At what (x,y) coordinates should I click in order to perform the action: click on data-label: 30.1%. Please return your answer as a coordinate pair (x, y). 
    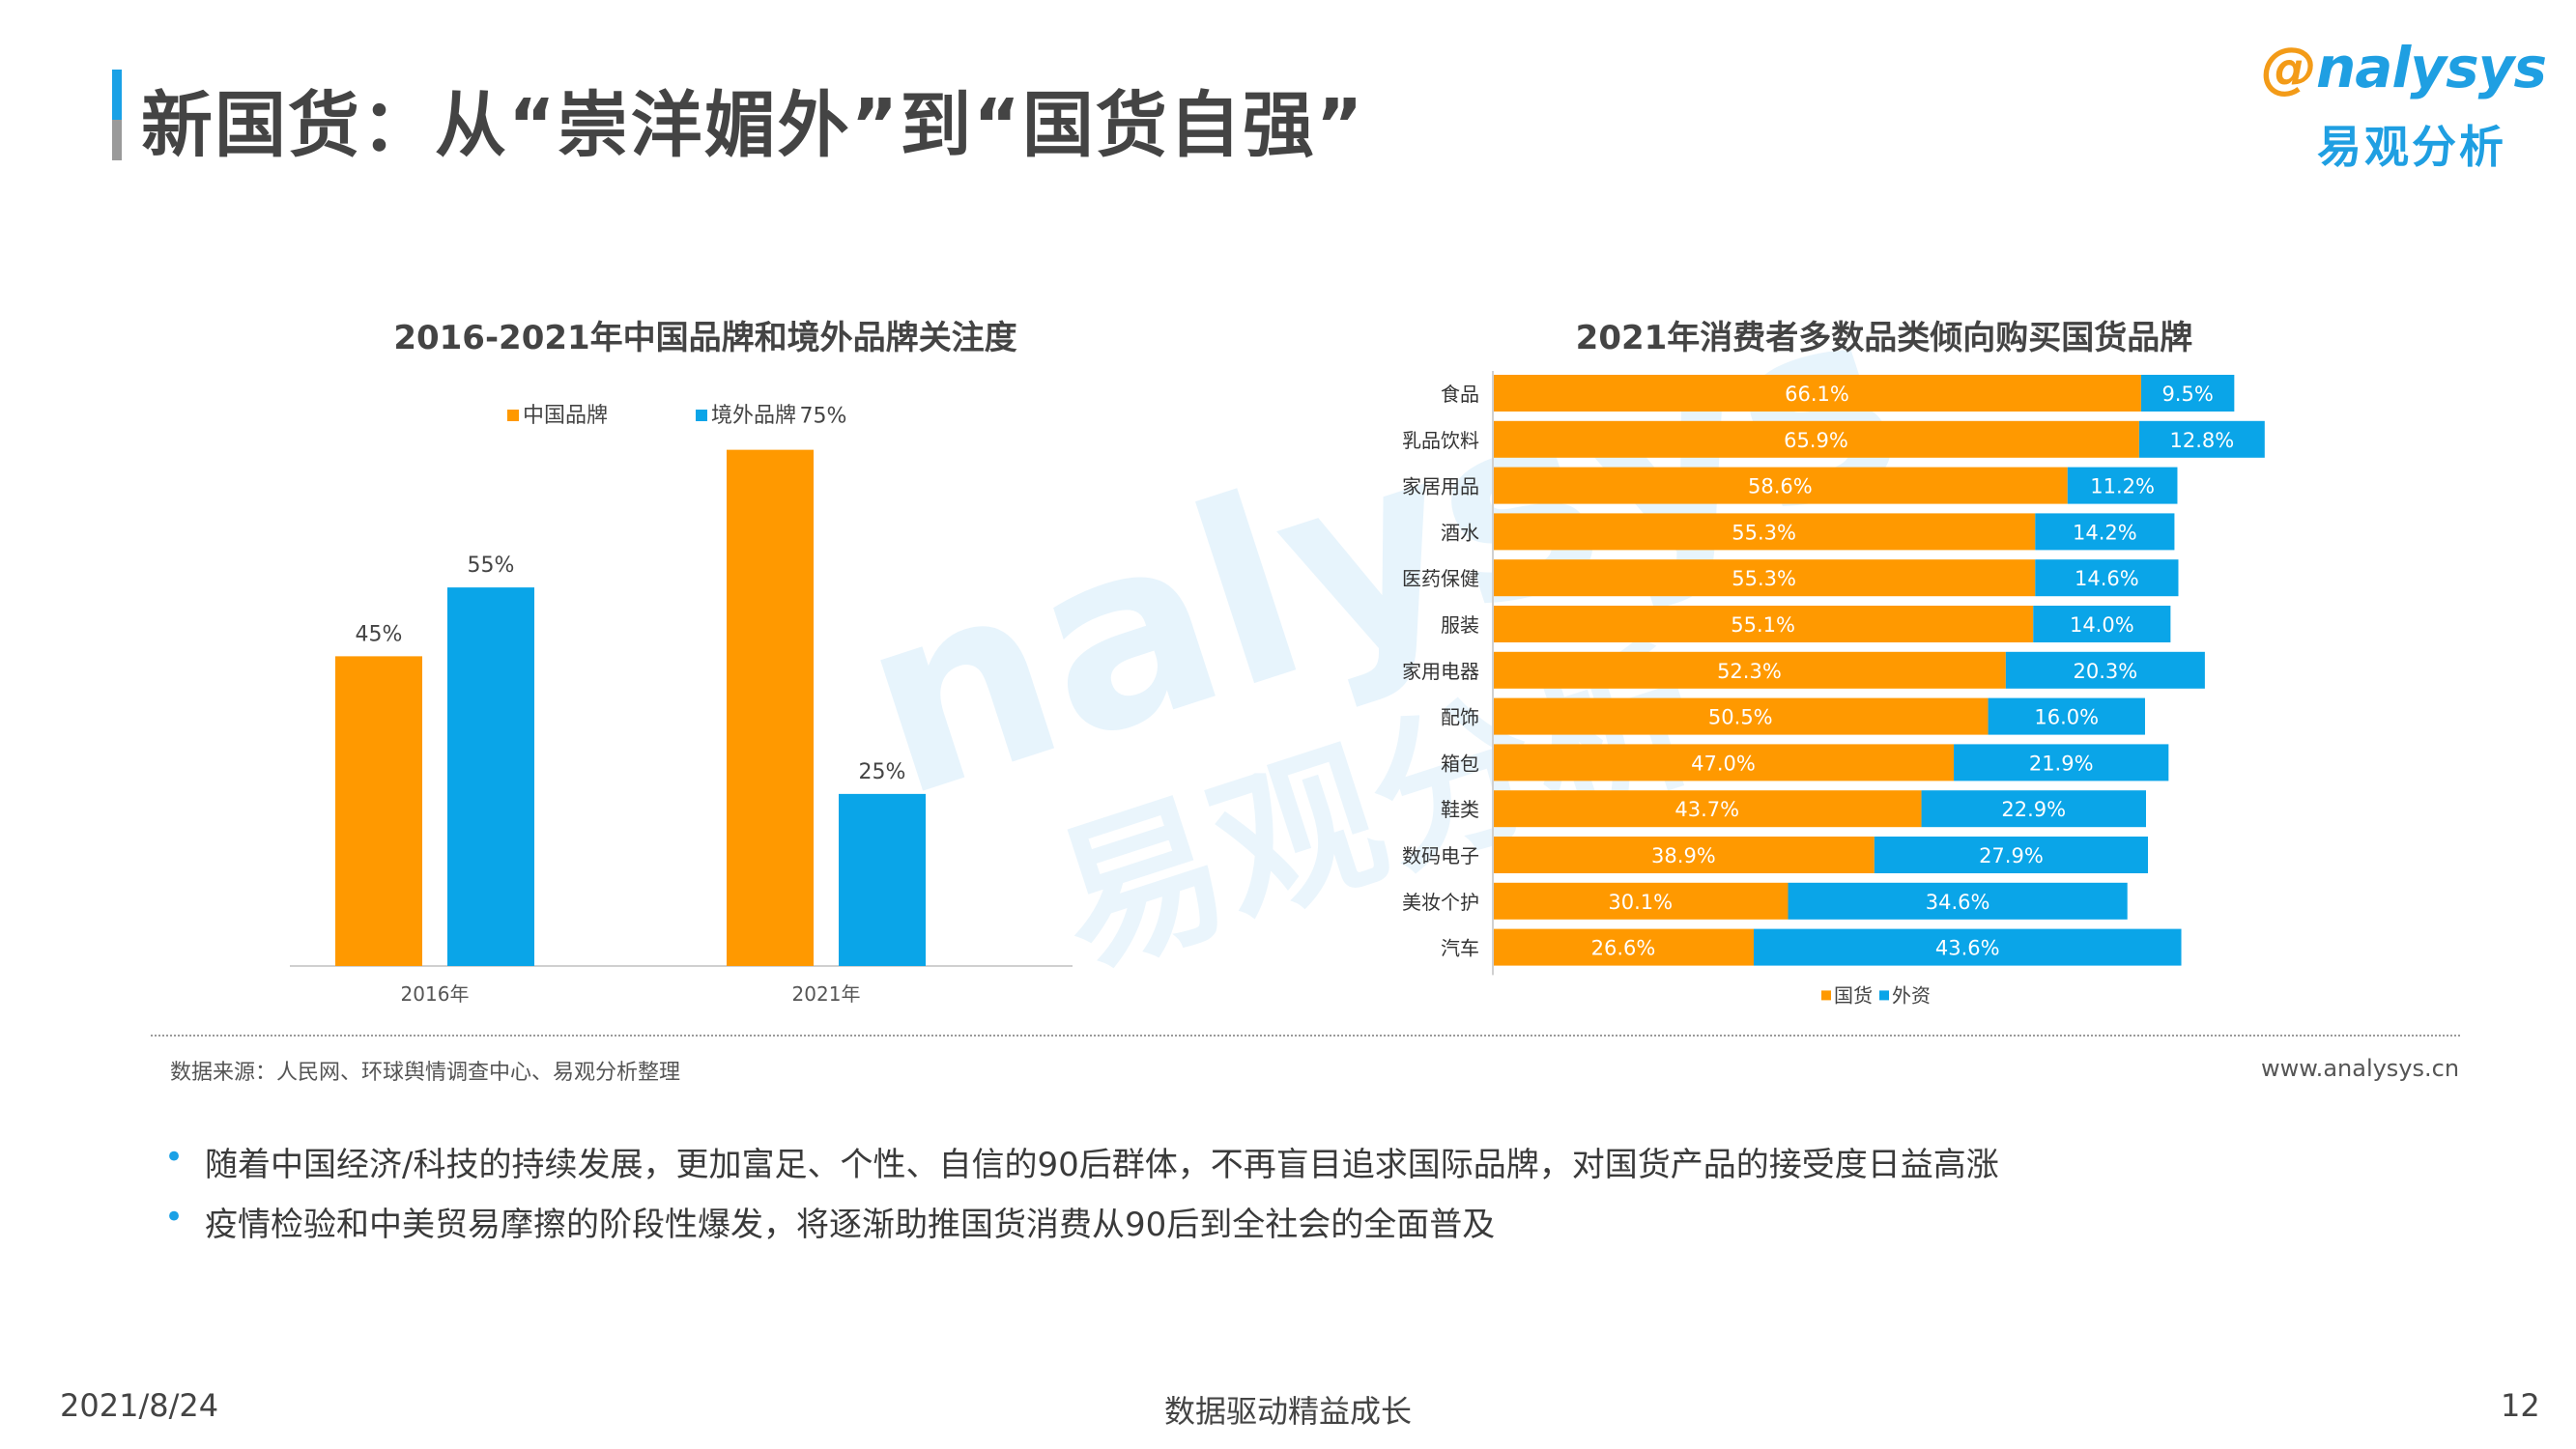
    Looking at the image, I should click on (1641, 902).